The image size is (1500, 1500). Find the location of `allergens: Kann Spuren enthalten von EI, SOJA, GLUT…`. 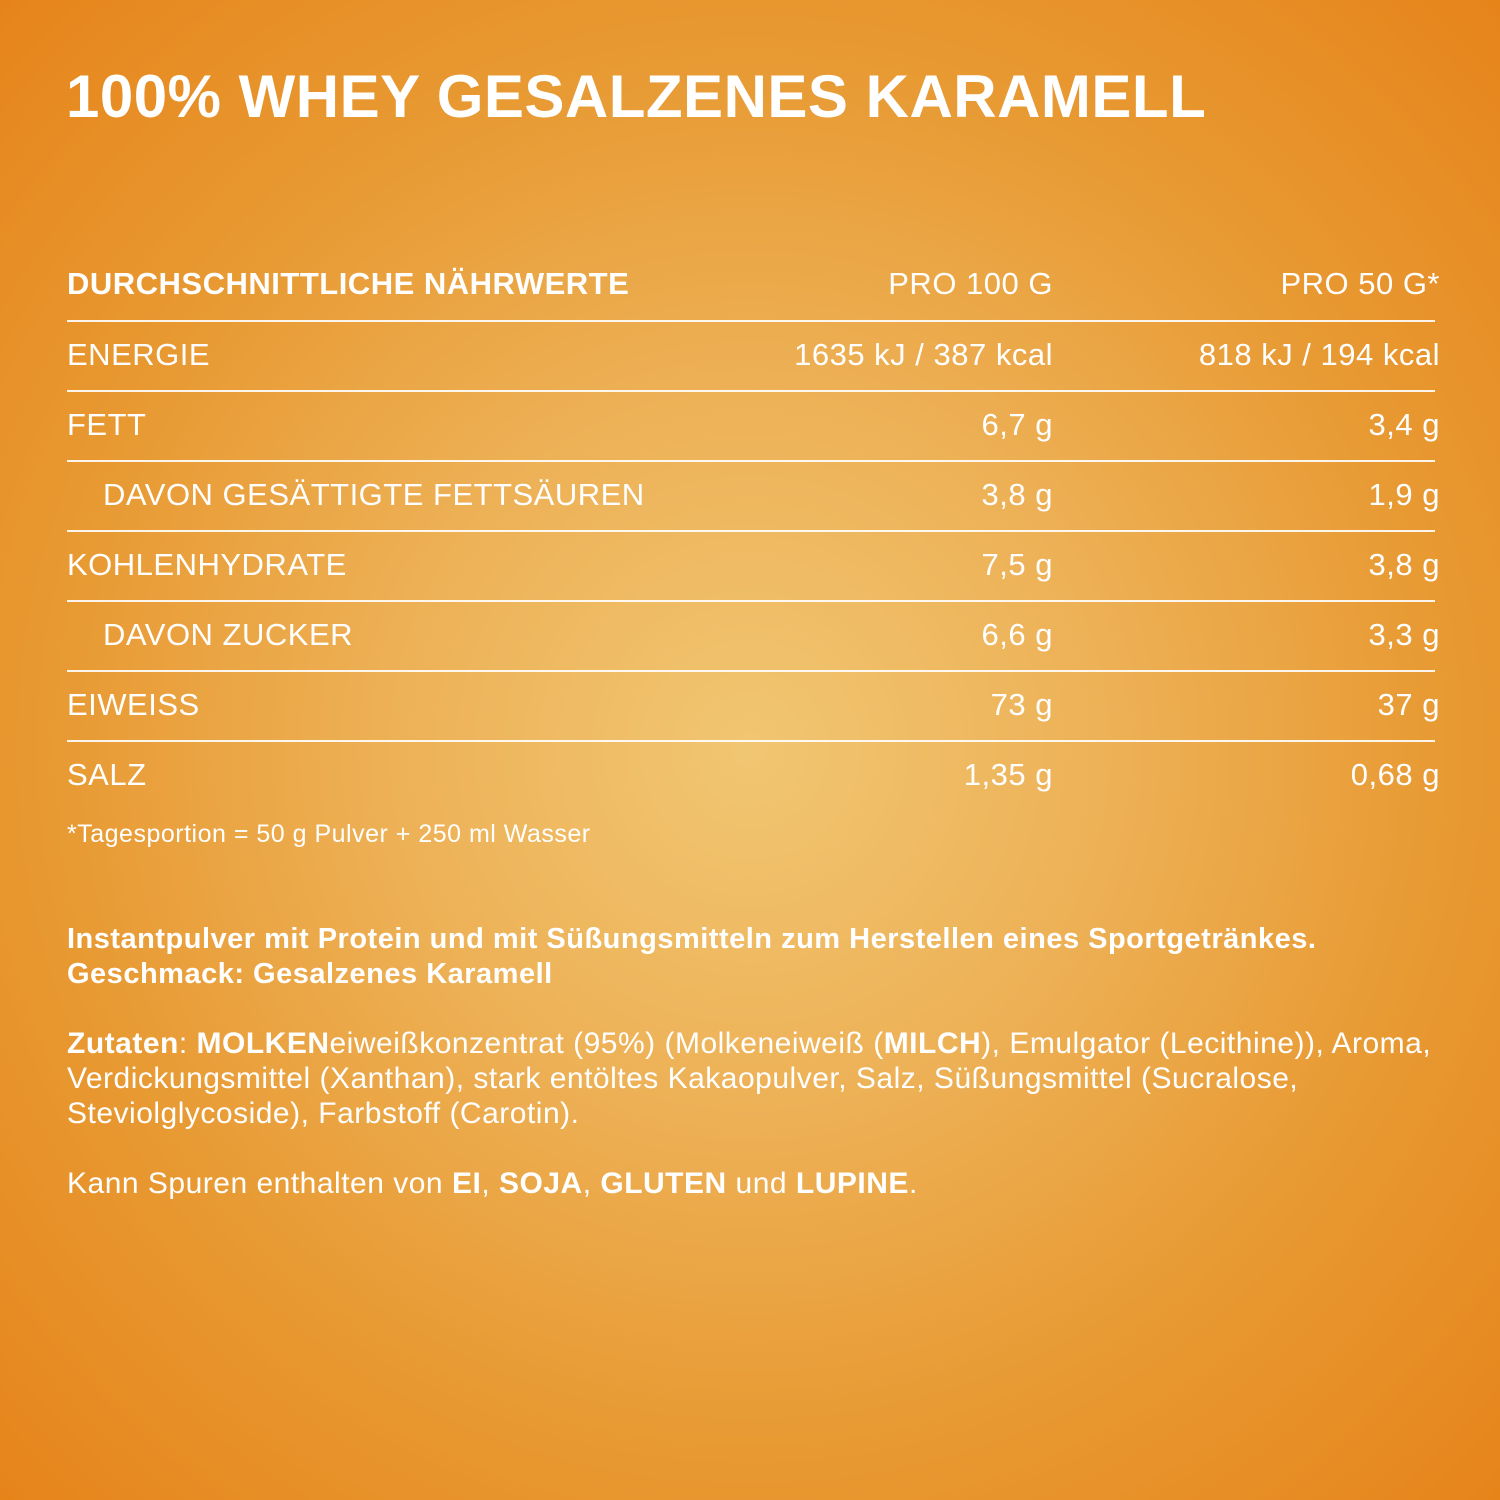

allergens: Kann Spuren enthalten von EI, SOJA, GLUT… is located at coordinates (752, 1183).